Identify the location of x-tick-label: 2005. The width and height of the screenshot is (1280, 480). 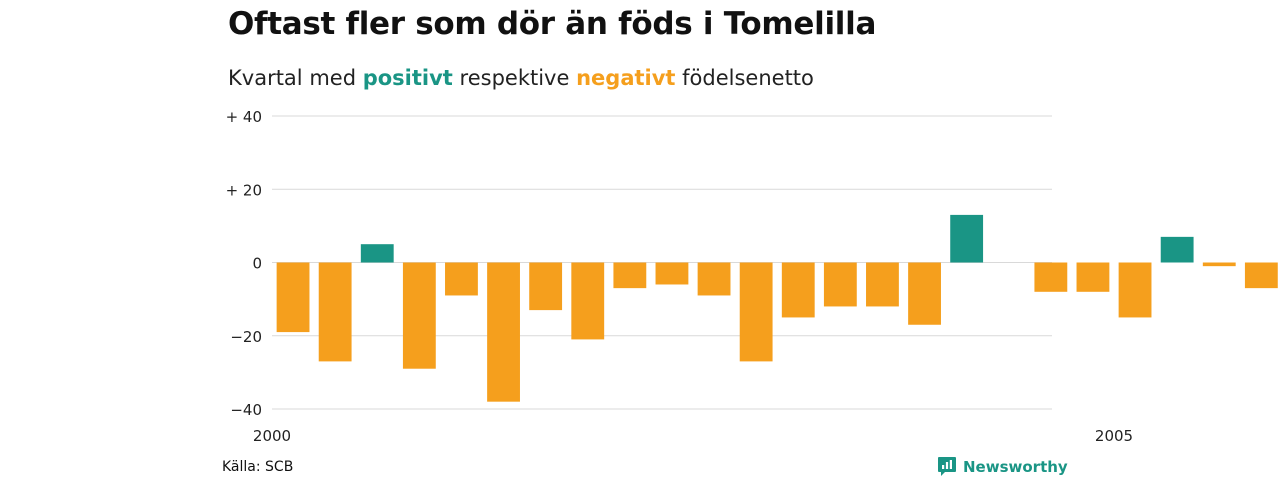
(1114, 436).